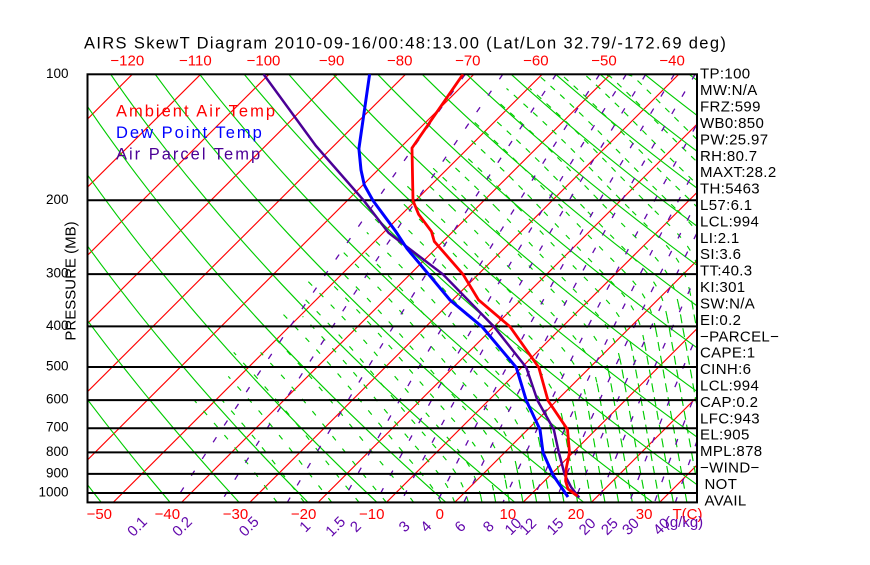  I want to click on svg-text: (g/kg), so click(684, 522).